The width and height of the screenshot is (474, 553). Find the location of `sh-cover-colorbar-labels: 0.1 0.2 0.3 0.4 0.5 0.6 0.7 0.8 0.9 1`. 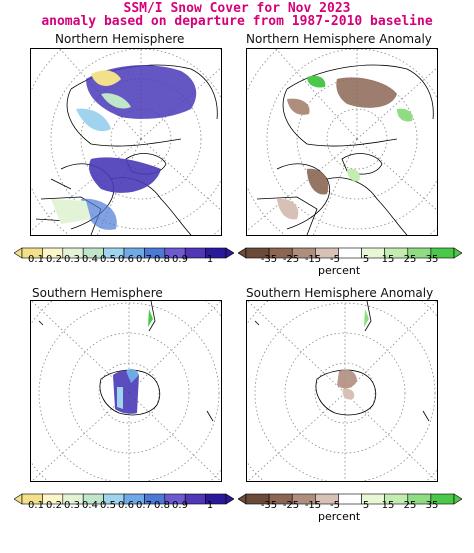

sh-cover-colorbar-labels: 0.1 0.2 0.3 0.4 0.5 0.6 0.7 0.8 0.9 1 is located at coordinates (124, 506).